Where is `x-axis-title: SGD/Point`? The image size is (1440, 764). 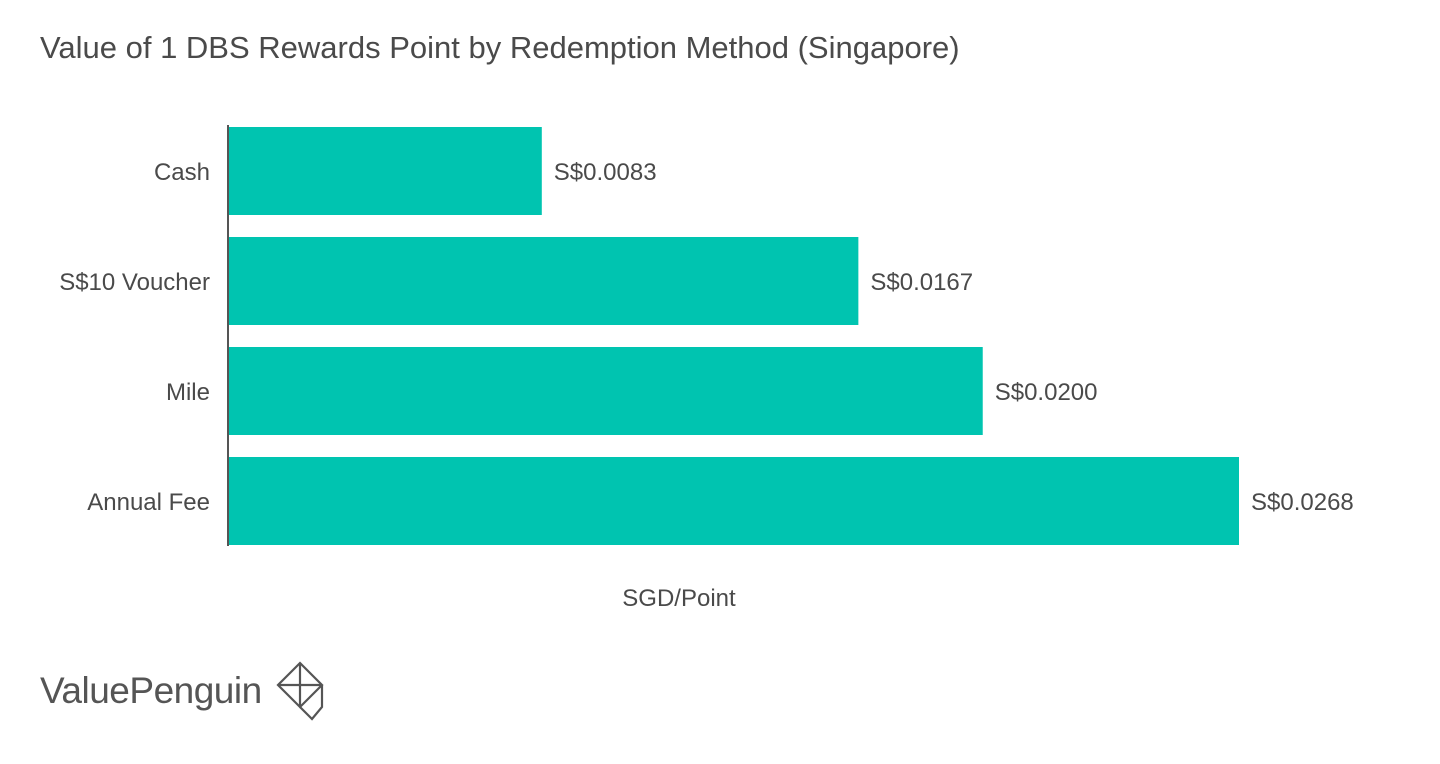 x-axis-title: SGD/Point is located at coordinates (679, 598).